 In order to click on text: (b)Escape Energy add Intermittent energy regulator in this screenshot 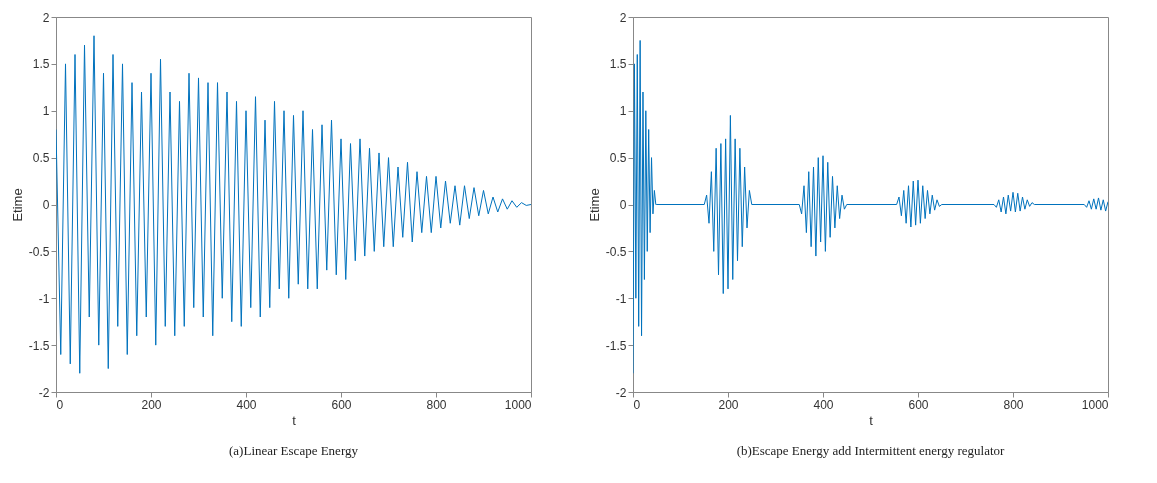, I will do `click(871, 450)`.